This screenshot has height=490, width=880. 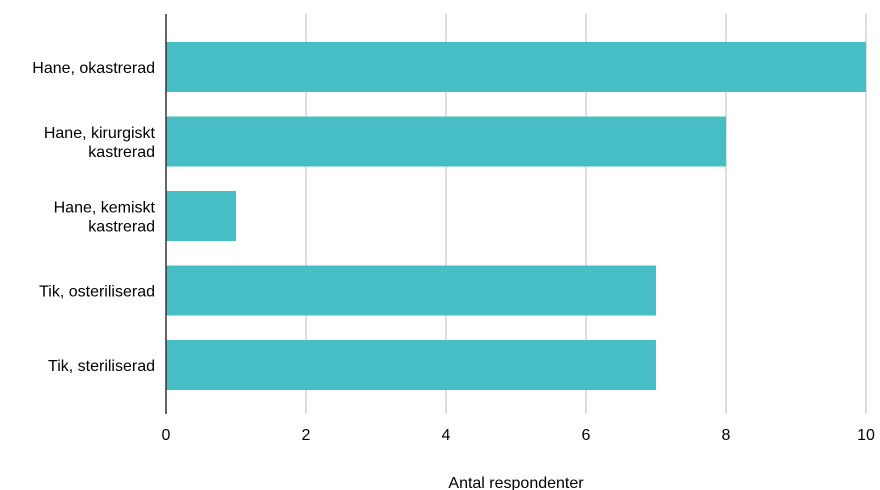 I want to click on x-tick-label: 2, so click(x=306, y=435).